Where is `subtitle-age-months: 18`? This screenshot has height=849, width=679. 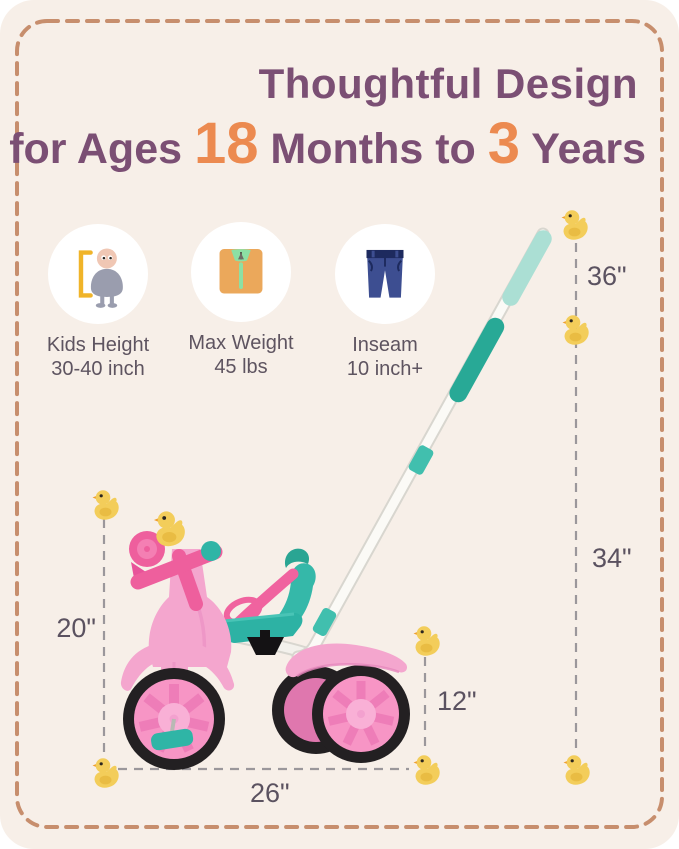
subtitle-age-months: 18 is located at coordinates (226, 143).